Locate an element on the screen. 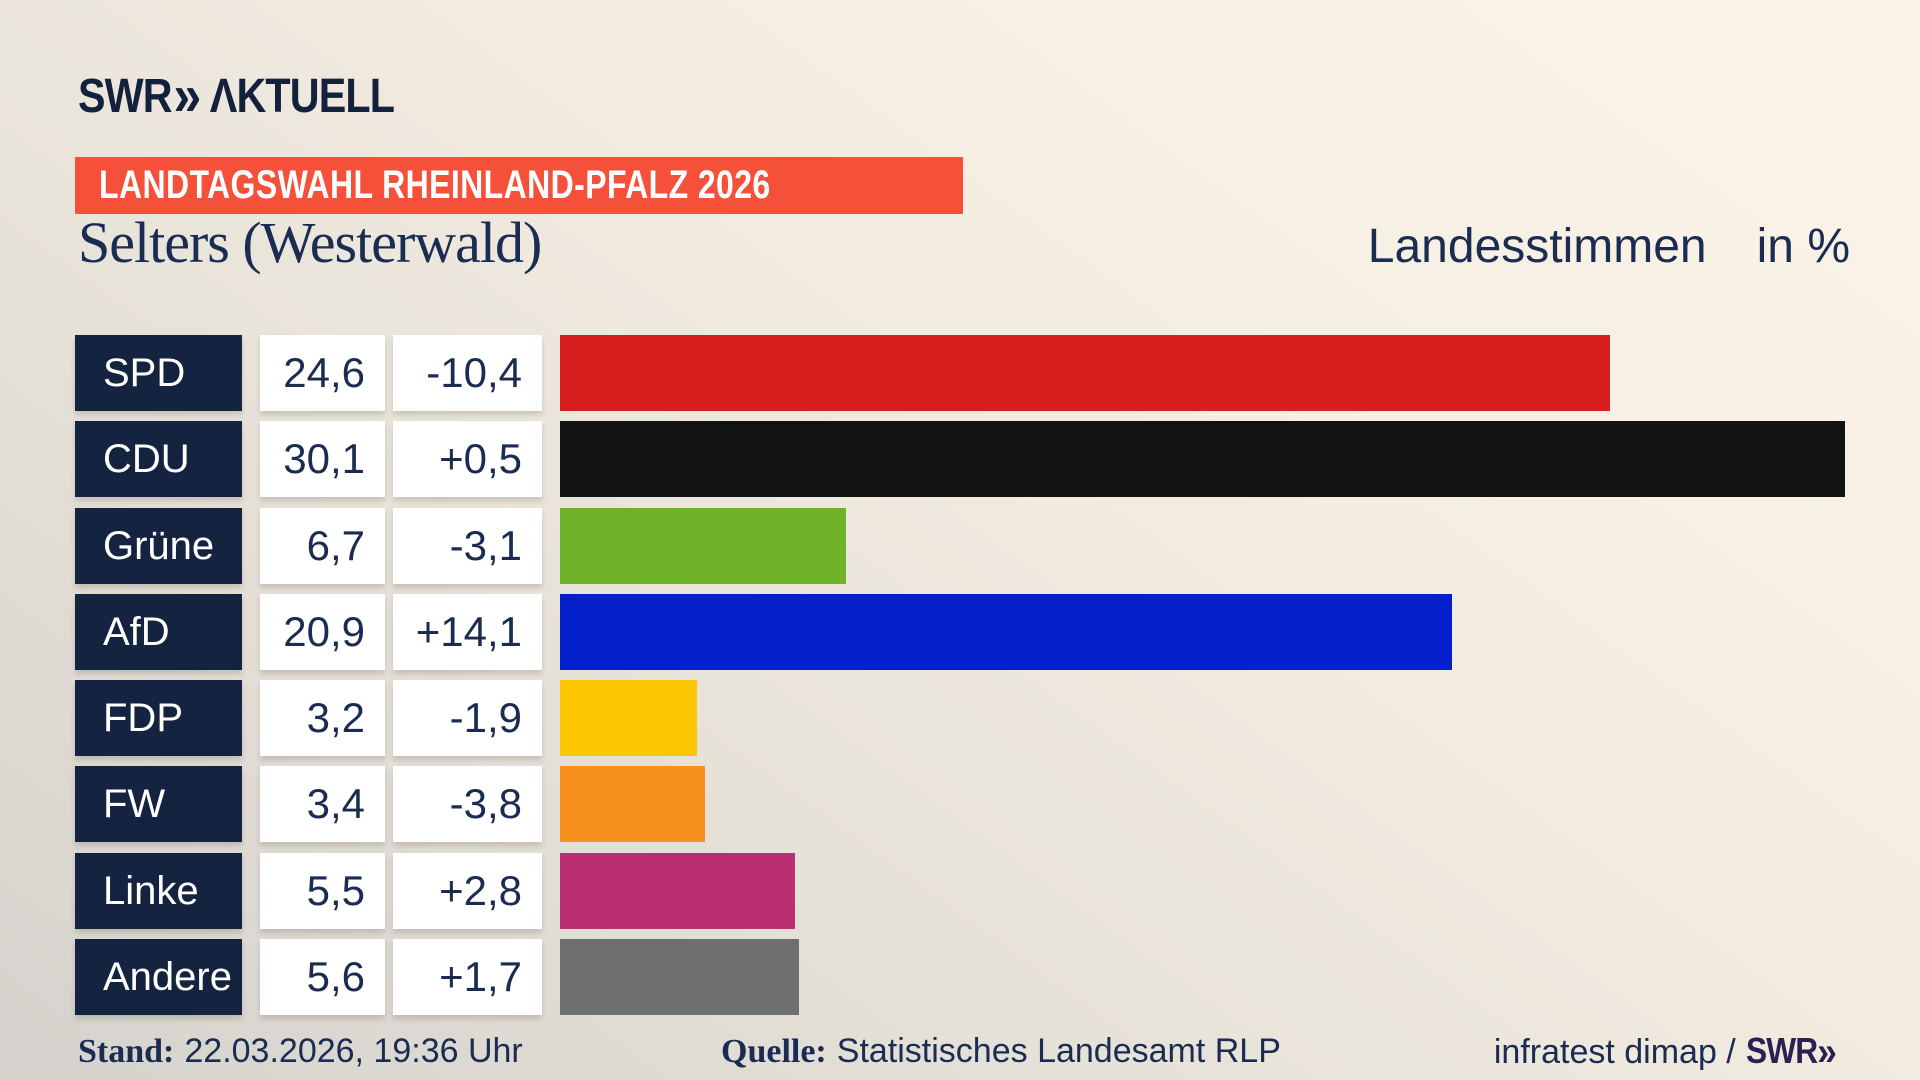 The image size is (1920, 1080). party-label: FW is located at coordinates (158, 804).